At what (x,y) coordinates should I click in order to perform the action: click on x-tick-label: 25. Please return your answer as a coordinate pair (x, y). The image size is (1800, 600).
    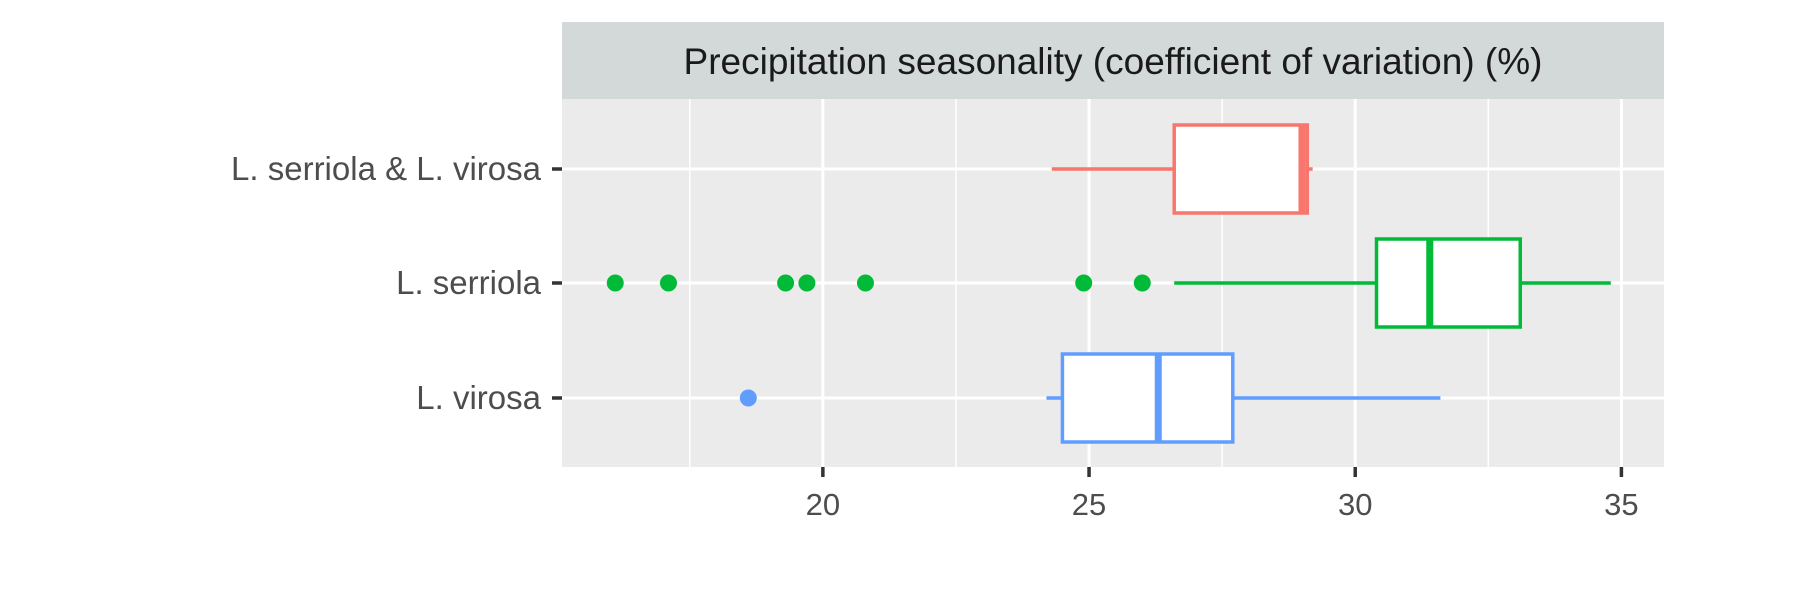
    Looking at the image, I should click on (1089, 504).